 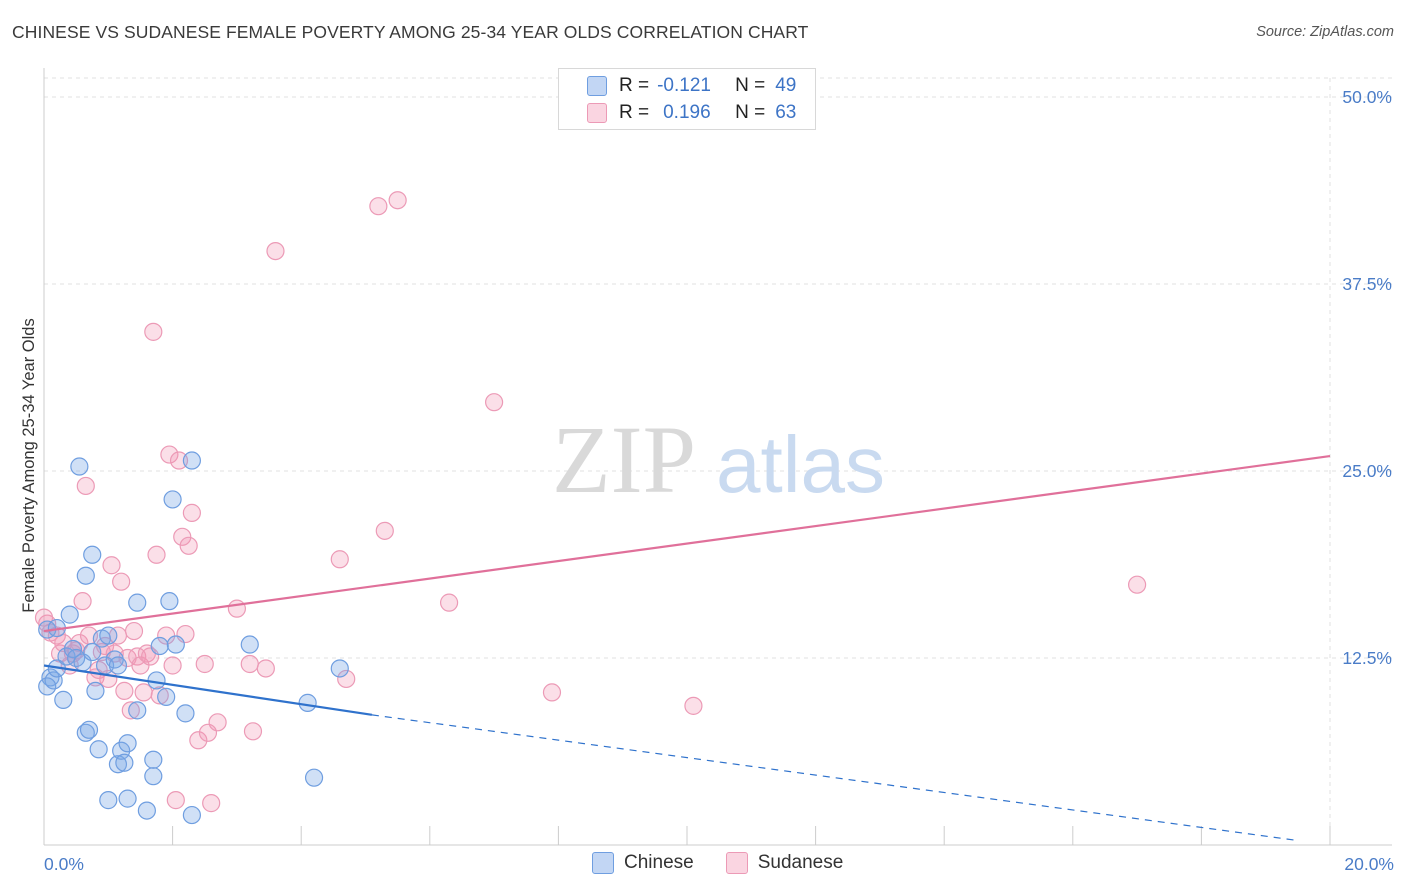 I want to click on source-label: Source: ZipAtlas.com, so click(x=1325, y=32).